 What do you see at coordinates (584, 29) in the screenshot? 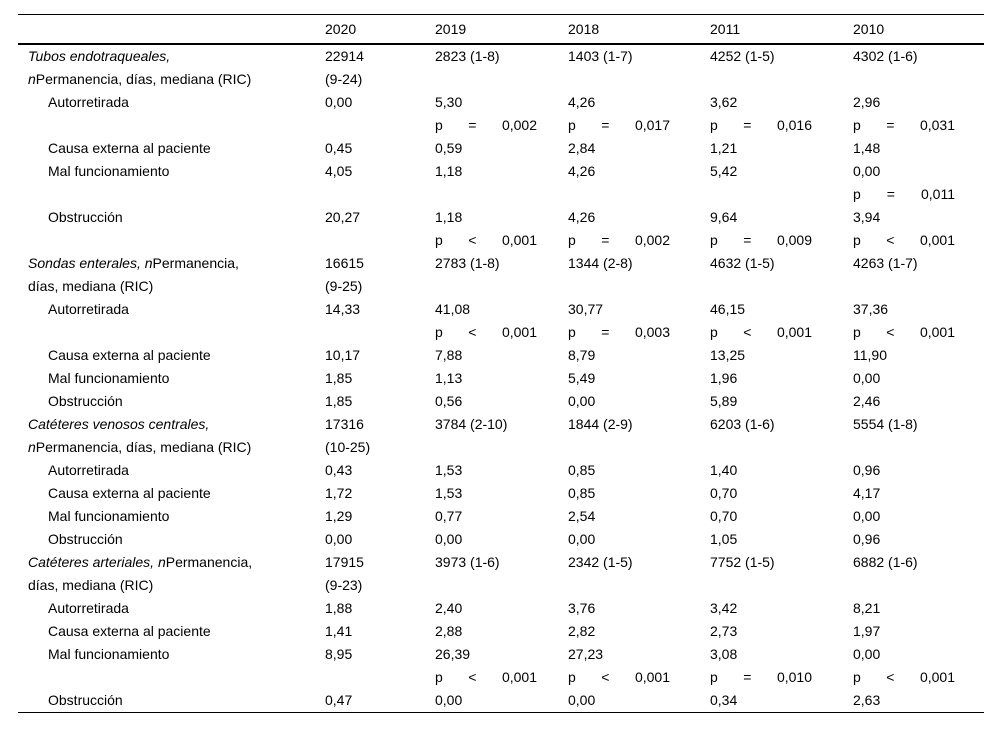
I see `column-header-2018: 2018` at bounding box center [584, 29].